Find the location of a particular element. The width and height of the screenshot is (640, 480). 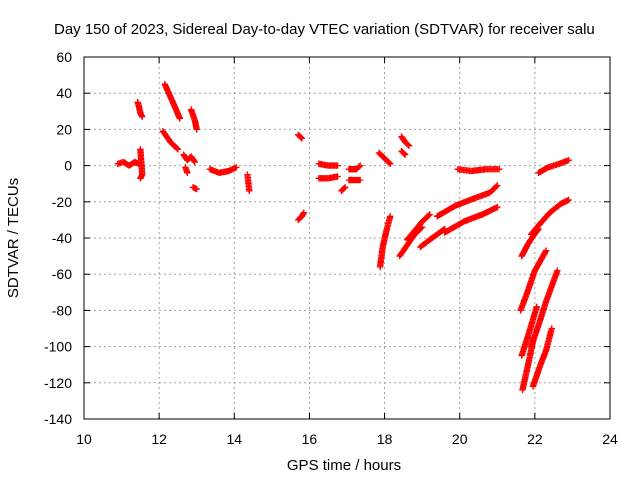

series-track-17.2 is located at coordinates (354, 180).